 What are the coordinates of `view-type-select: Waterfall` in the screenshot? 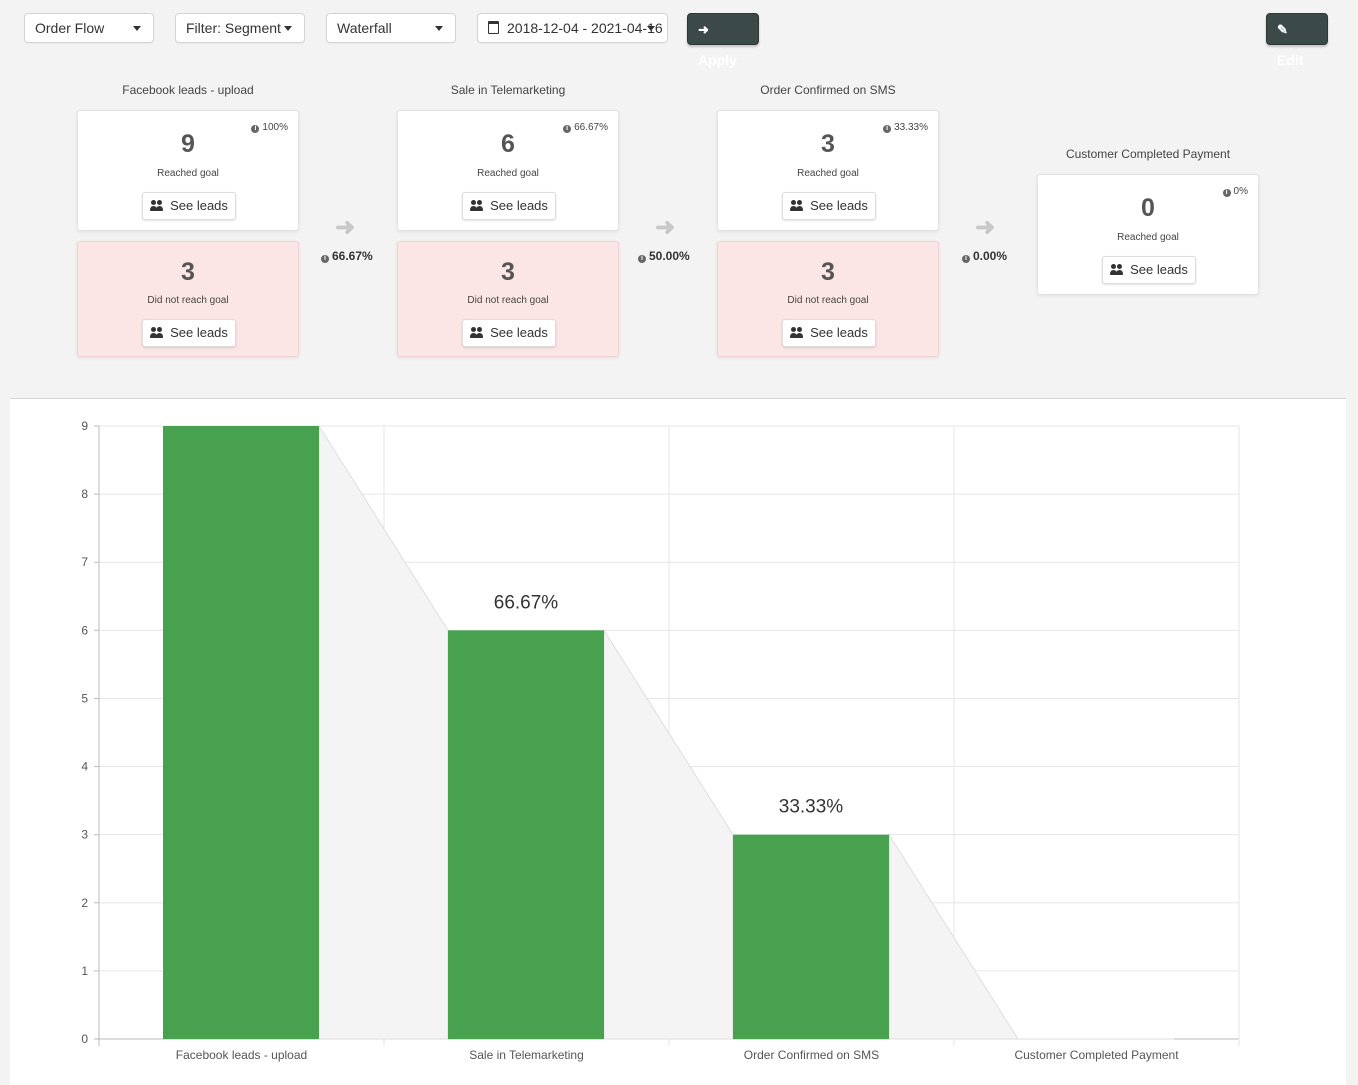 It's located at (391, 28).